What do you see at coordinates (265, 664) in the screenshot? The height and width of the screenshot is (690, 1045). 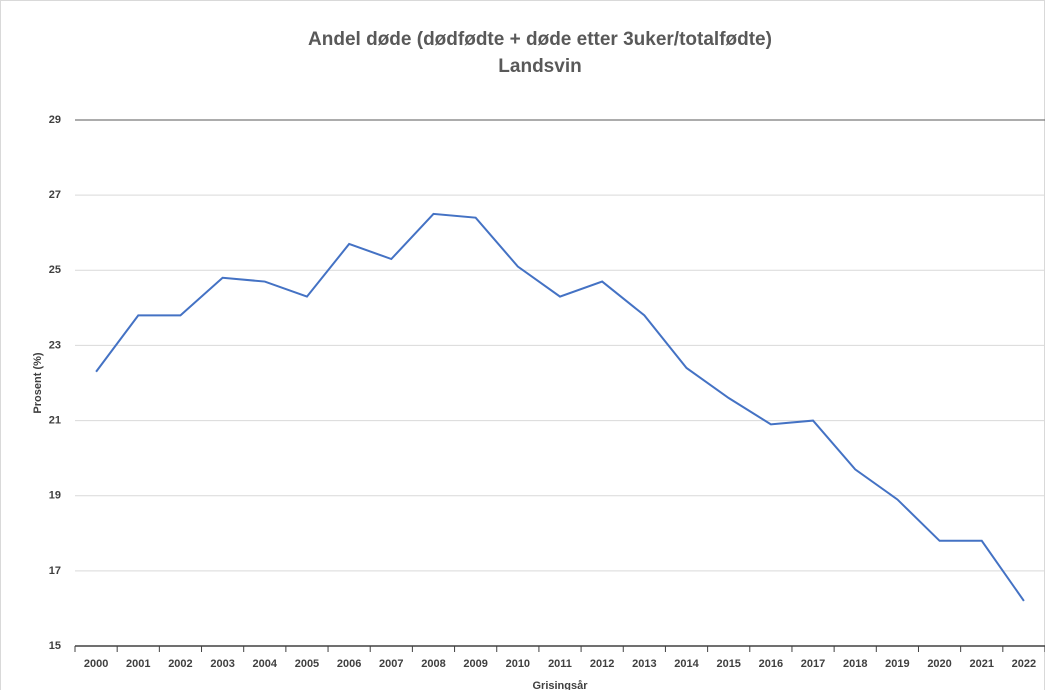 I see `x-tick-label: 2004` at bounding box center [265, 664].